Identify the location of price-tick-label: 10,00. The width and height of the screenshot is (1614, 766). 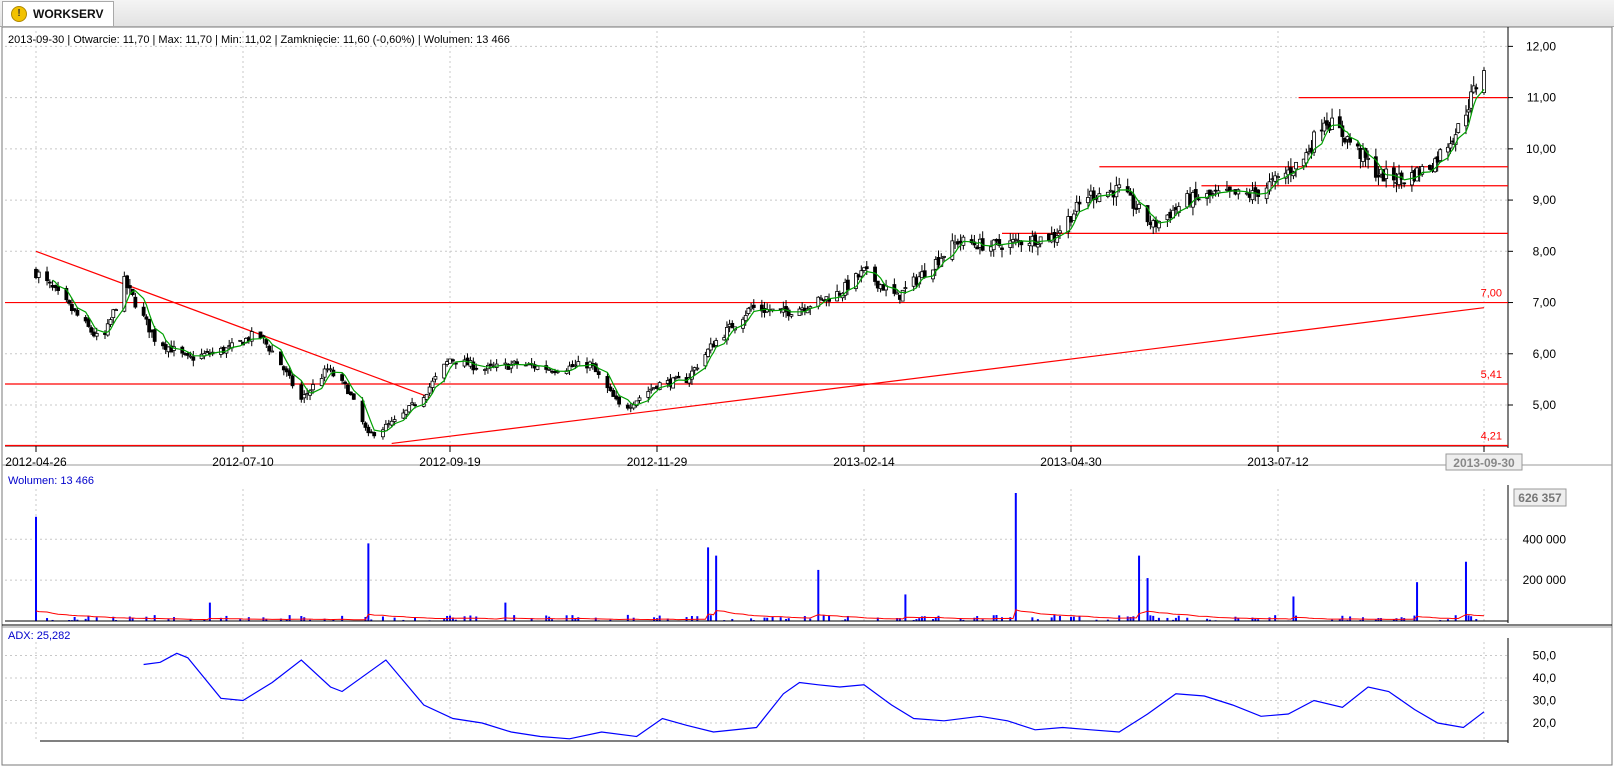
(1541, 149).